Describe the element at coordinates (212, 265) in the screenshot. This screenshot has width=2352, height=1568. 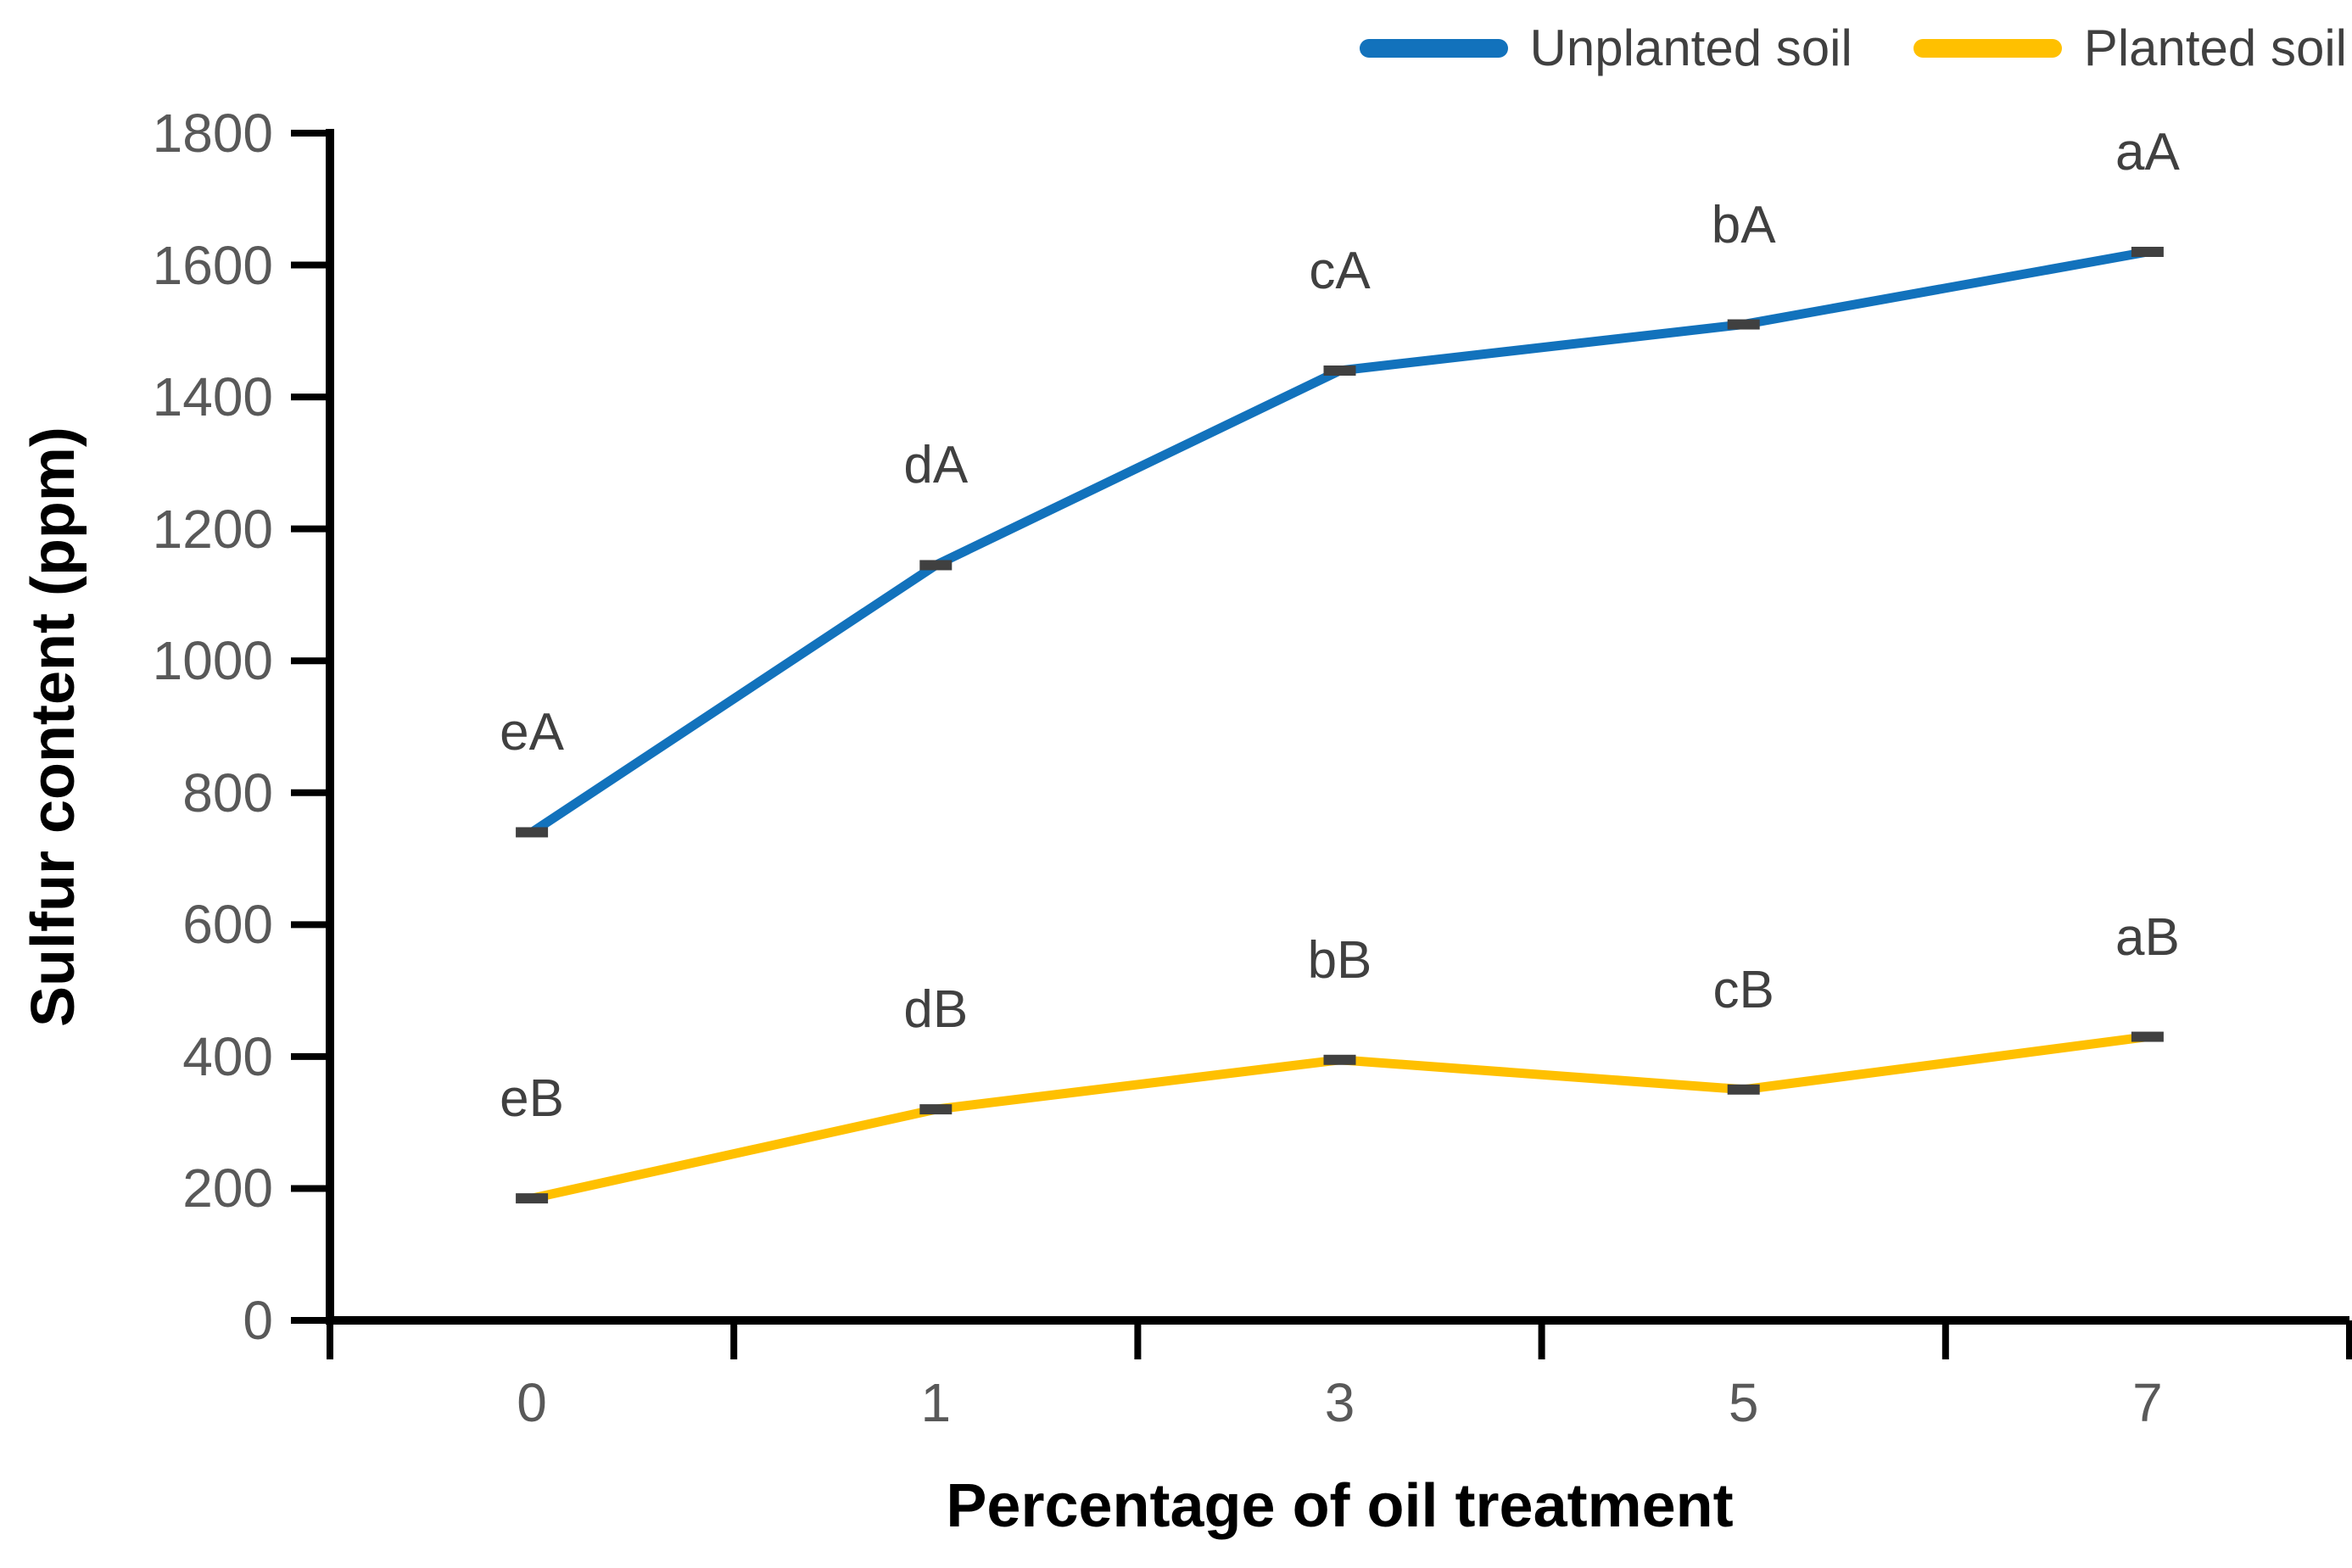
I see `y-tick-label: 1600` at that location.